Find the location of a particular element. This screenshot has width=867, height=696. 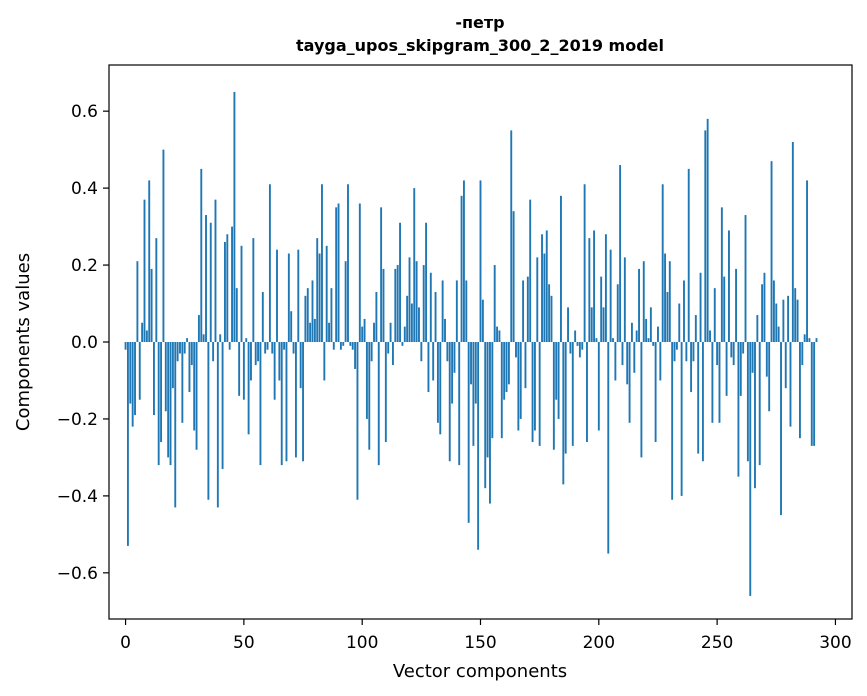

x-axis-ticks: 0 50 100 150 200 250 300 is located at coordinates (486, 636).